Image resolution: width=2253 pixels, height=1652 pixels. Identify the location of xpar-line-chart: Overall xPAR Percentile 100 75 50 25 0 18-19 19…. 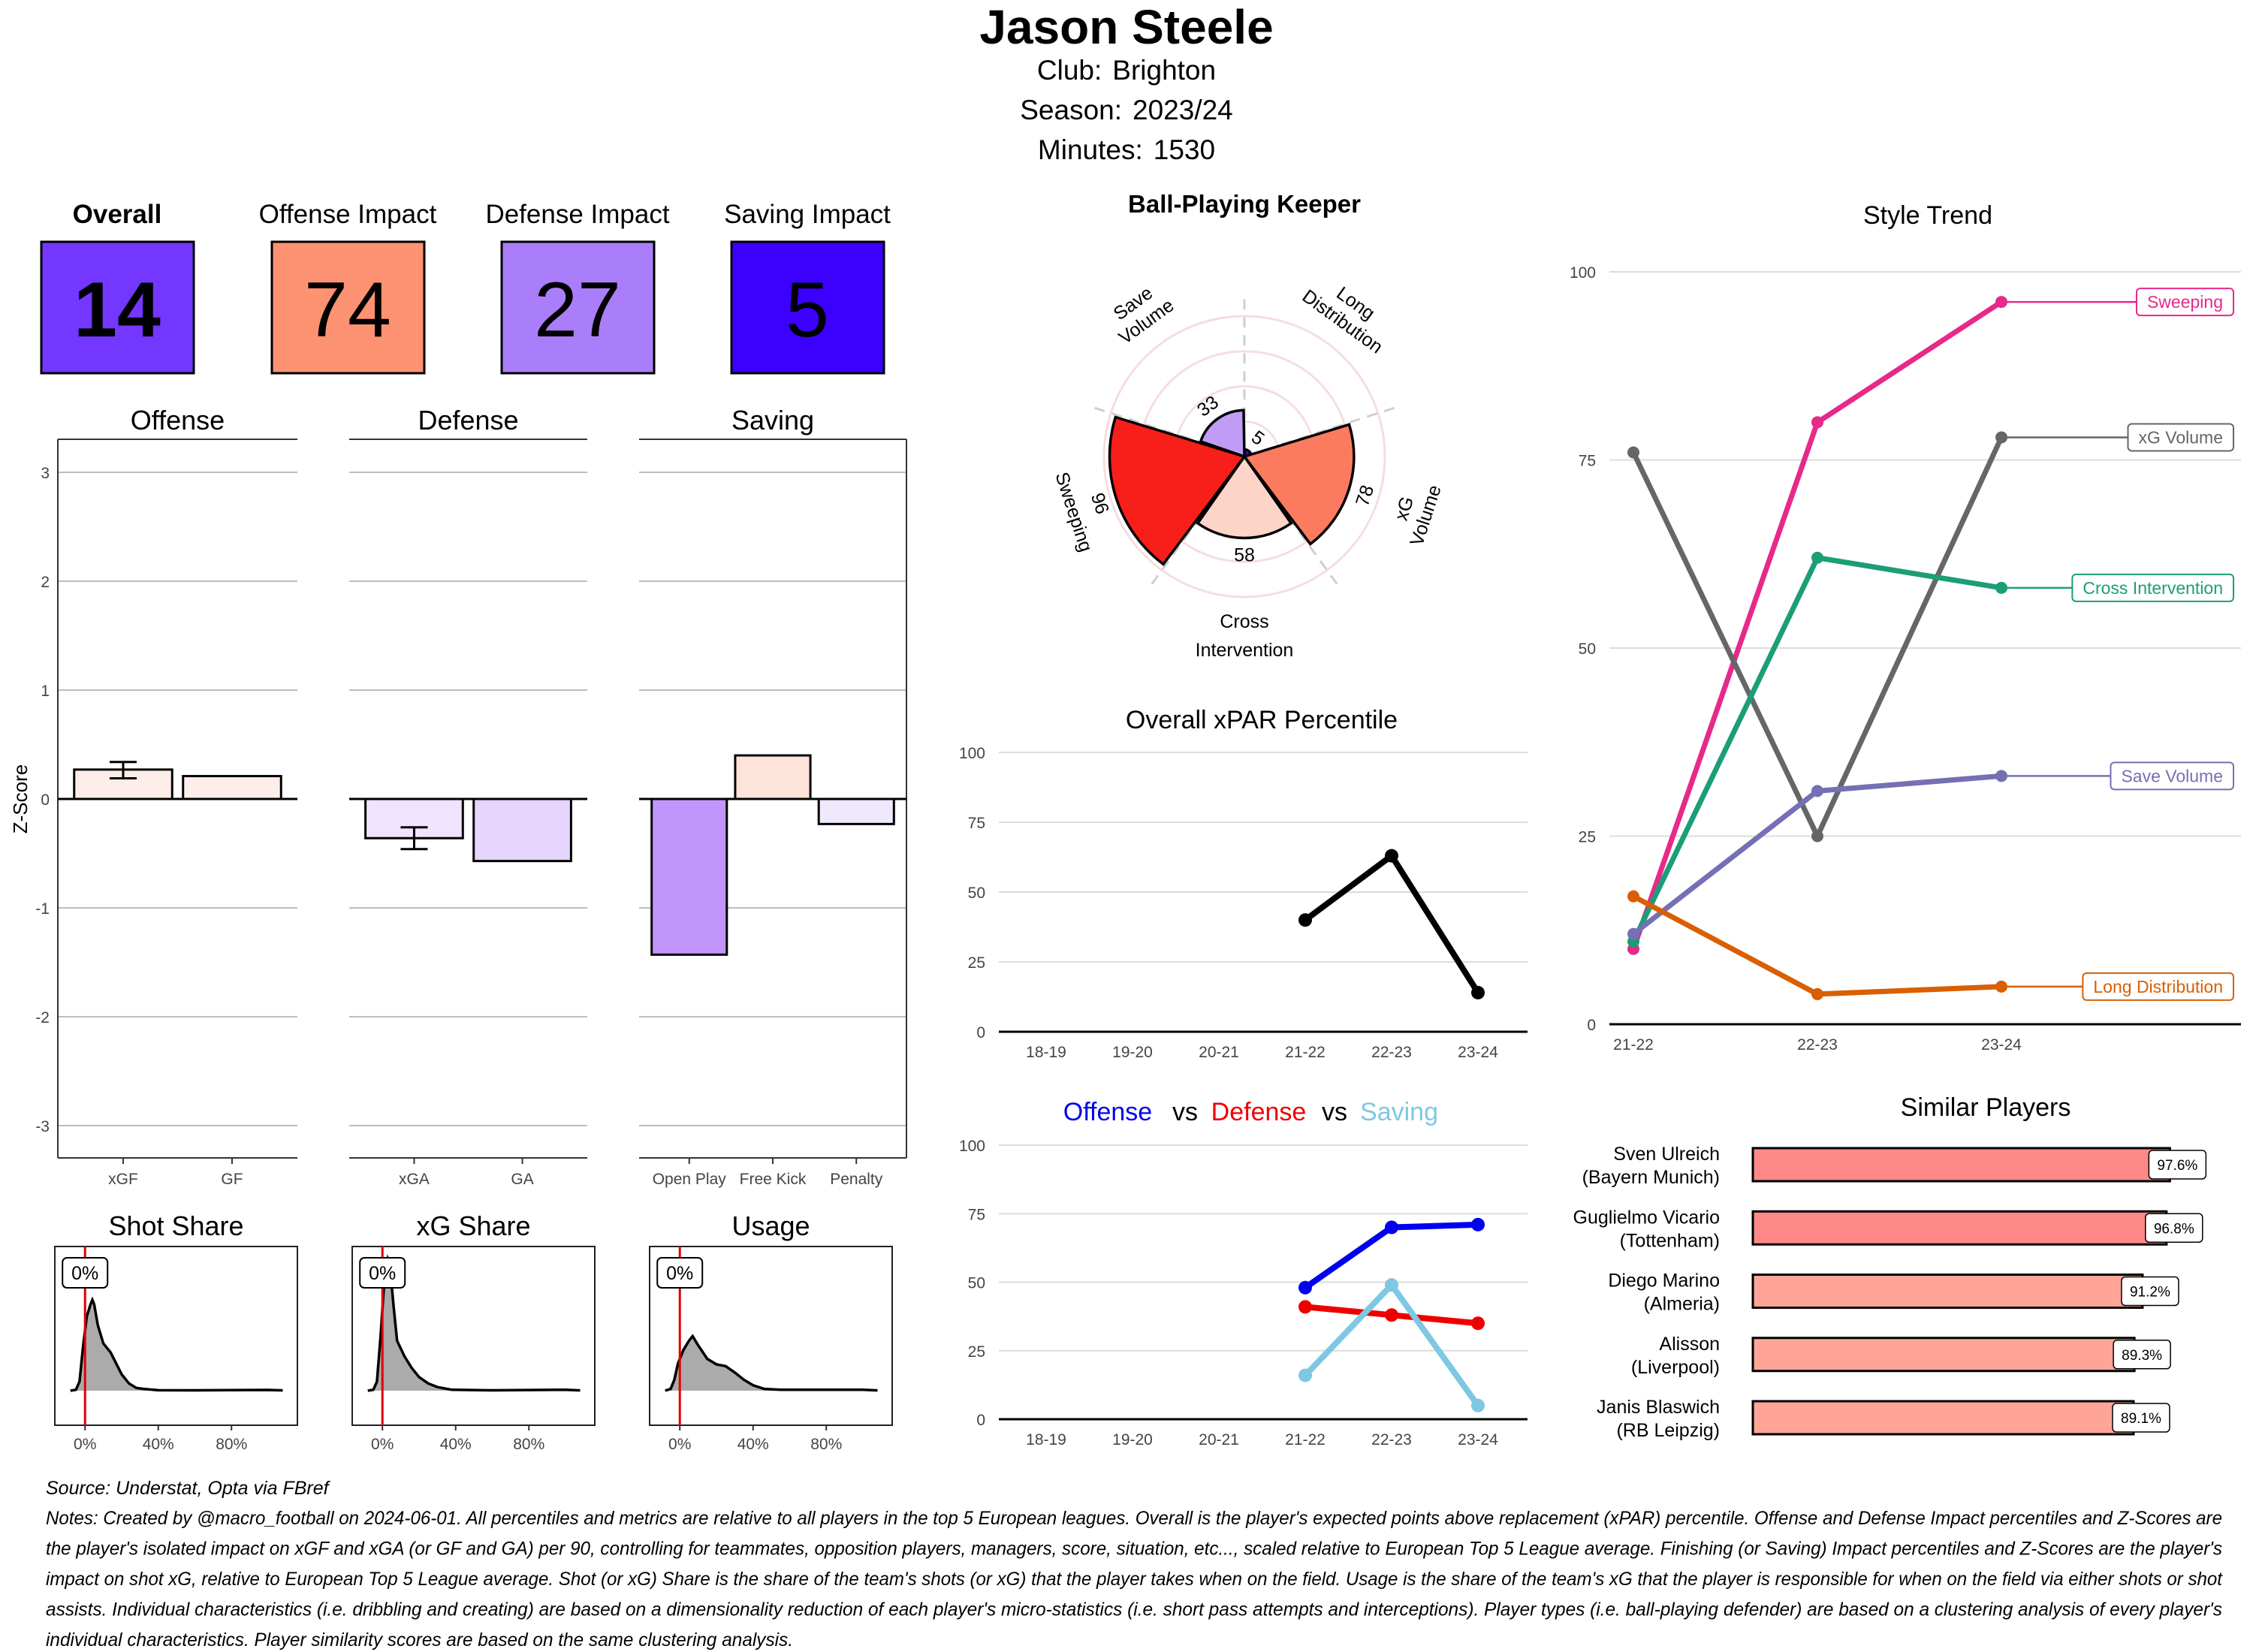
(1244, 883).